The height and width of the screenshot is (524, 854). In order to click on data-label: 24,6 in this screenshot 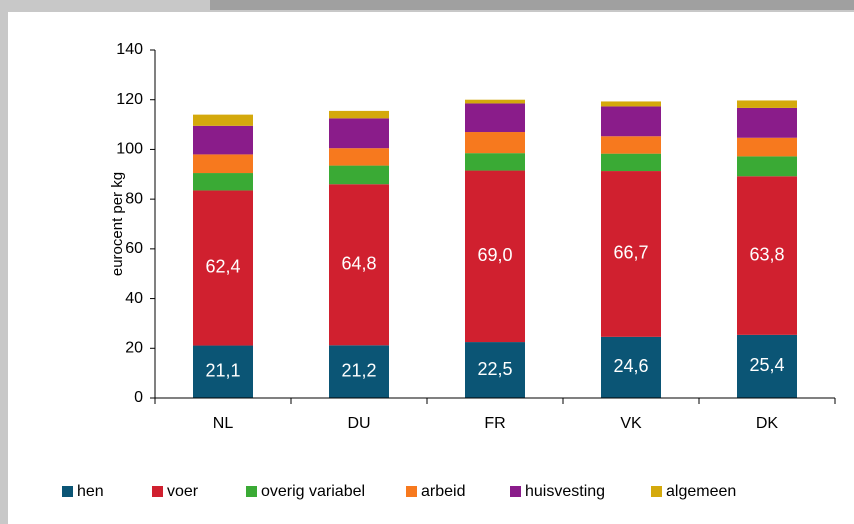, I will do `click(630, 366)`.